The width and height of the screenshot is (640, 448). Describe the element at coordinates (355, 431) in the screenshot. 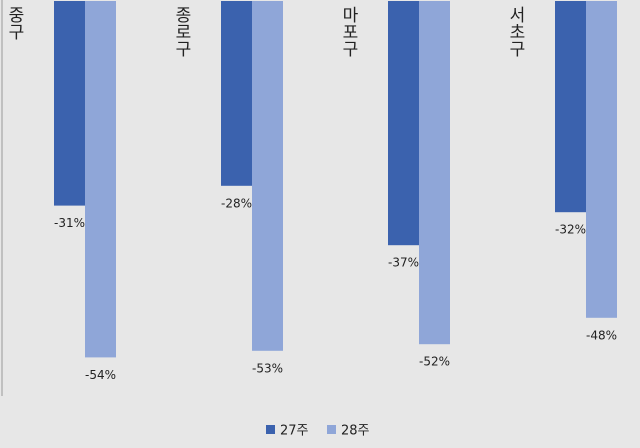

I see `legend-label: 28주` at that location.